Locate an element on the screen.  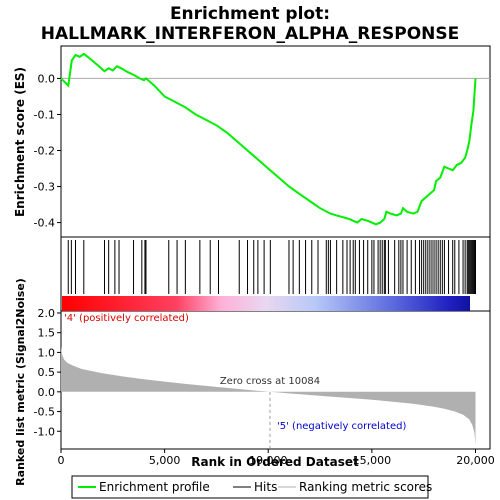
metric-y-tick-label: 1.5 is located at coordinates (47, 333).